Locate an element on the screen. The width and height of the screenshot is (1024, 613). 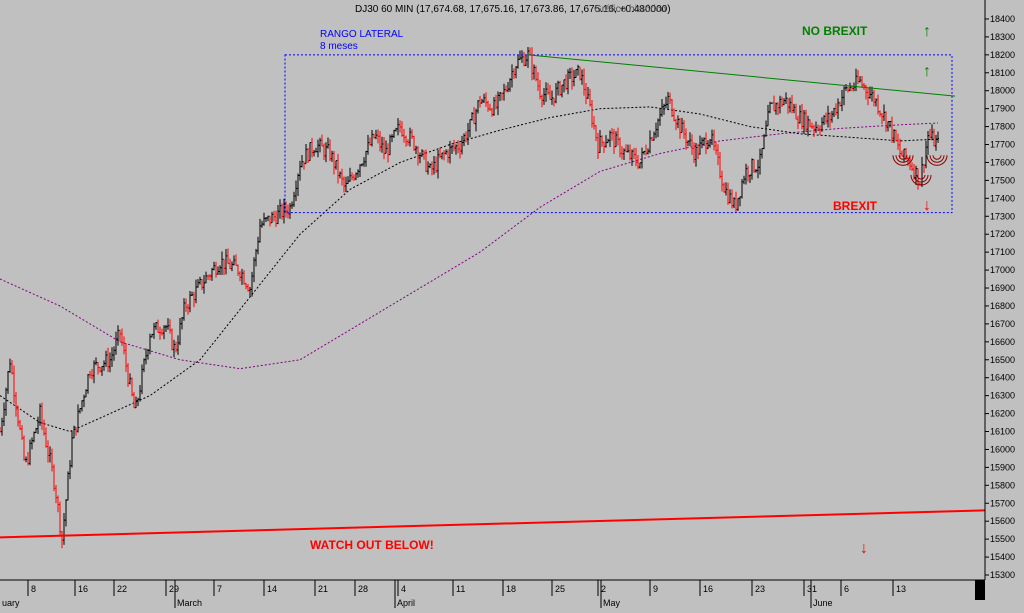
y-tick-label: 17800 is located at coordinates (1002, 127).